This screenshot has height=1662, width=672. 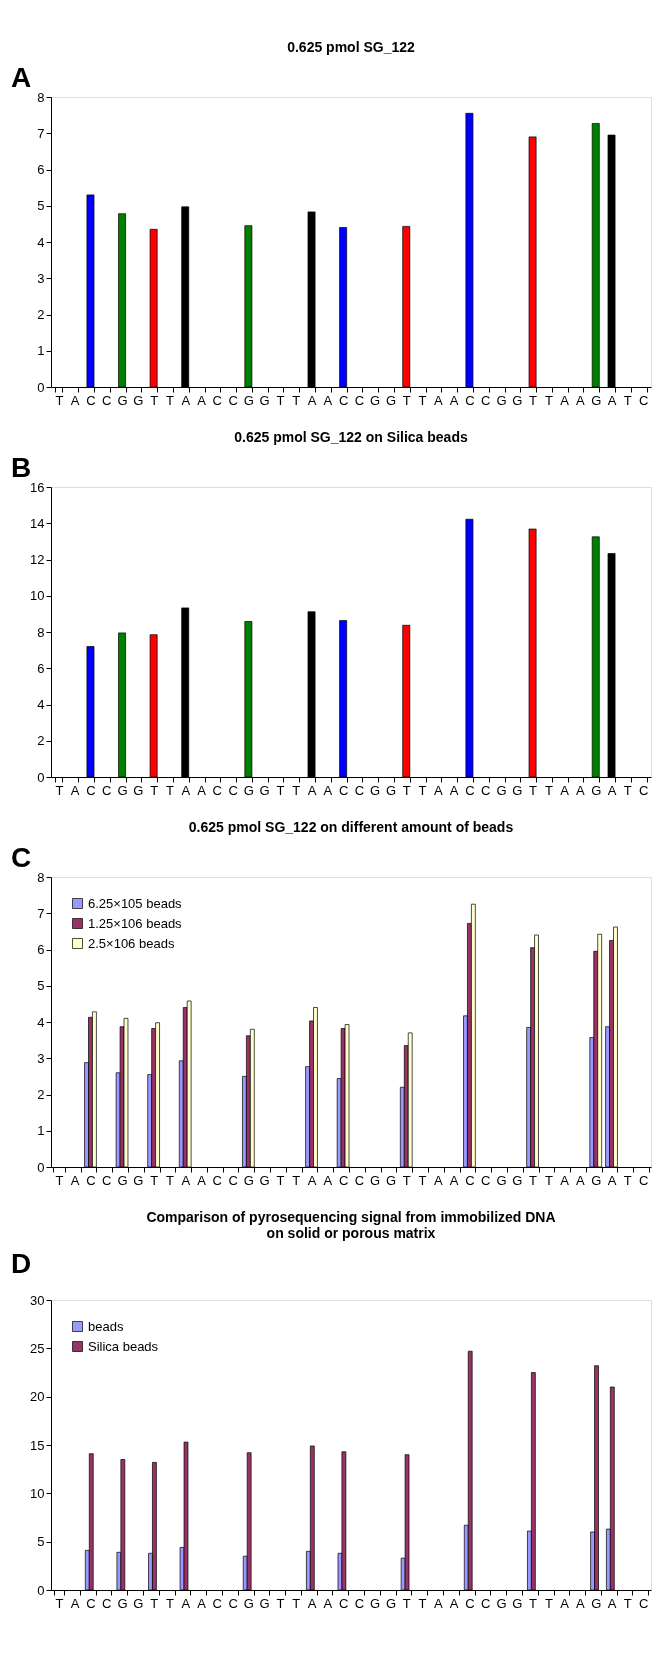 I want to click on y-tick-label: 7, so click(x=41, y=913).